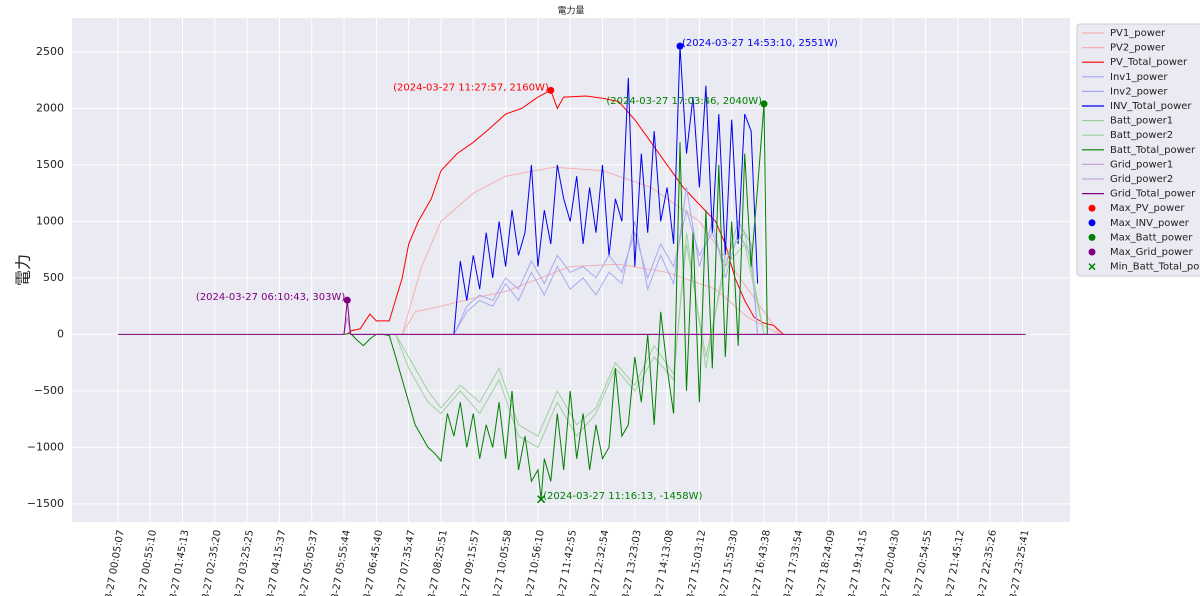  What do you see at coordinates (1151, 252) in the screenshot?
I see `legend-label: Max_Grid_power` at bounding box center [1151, 252].